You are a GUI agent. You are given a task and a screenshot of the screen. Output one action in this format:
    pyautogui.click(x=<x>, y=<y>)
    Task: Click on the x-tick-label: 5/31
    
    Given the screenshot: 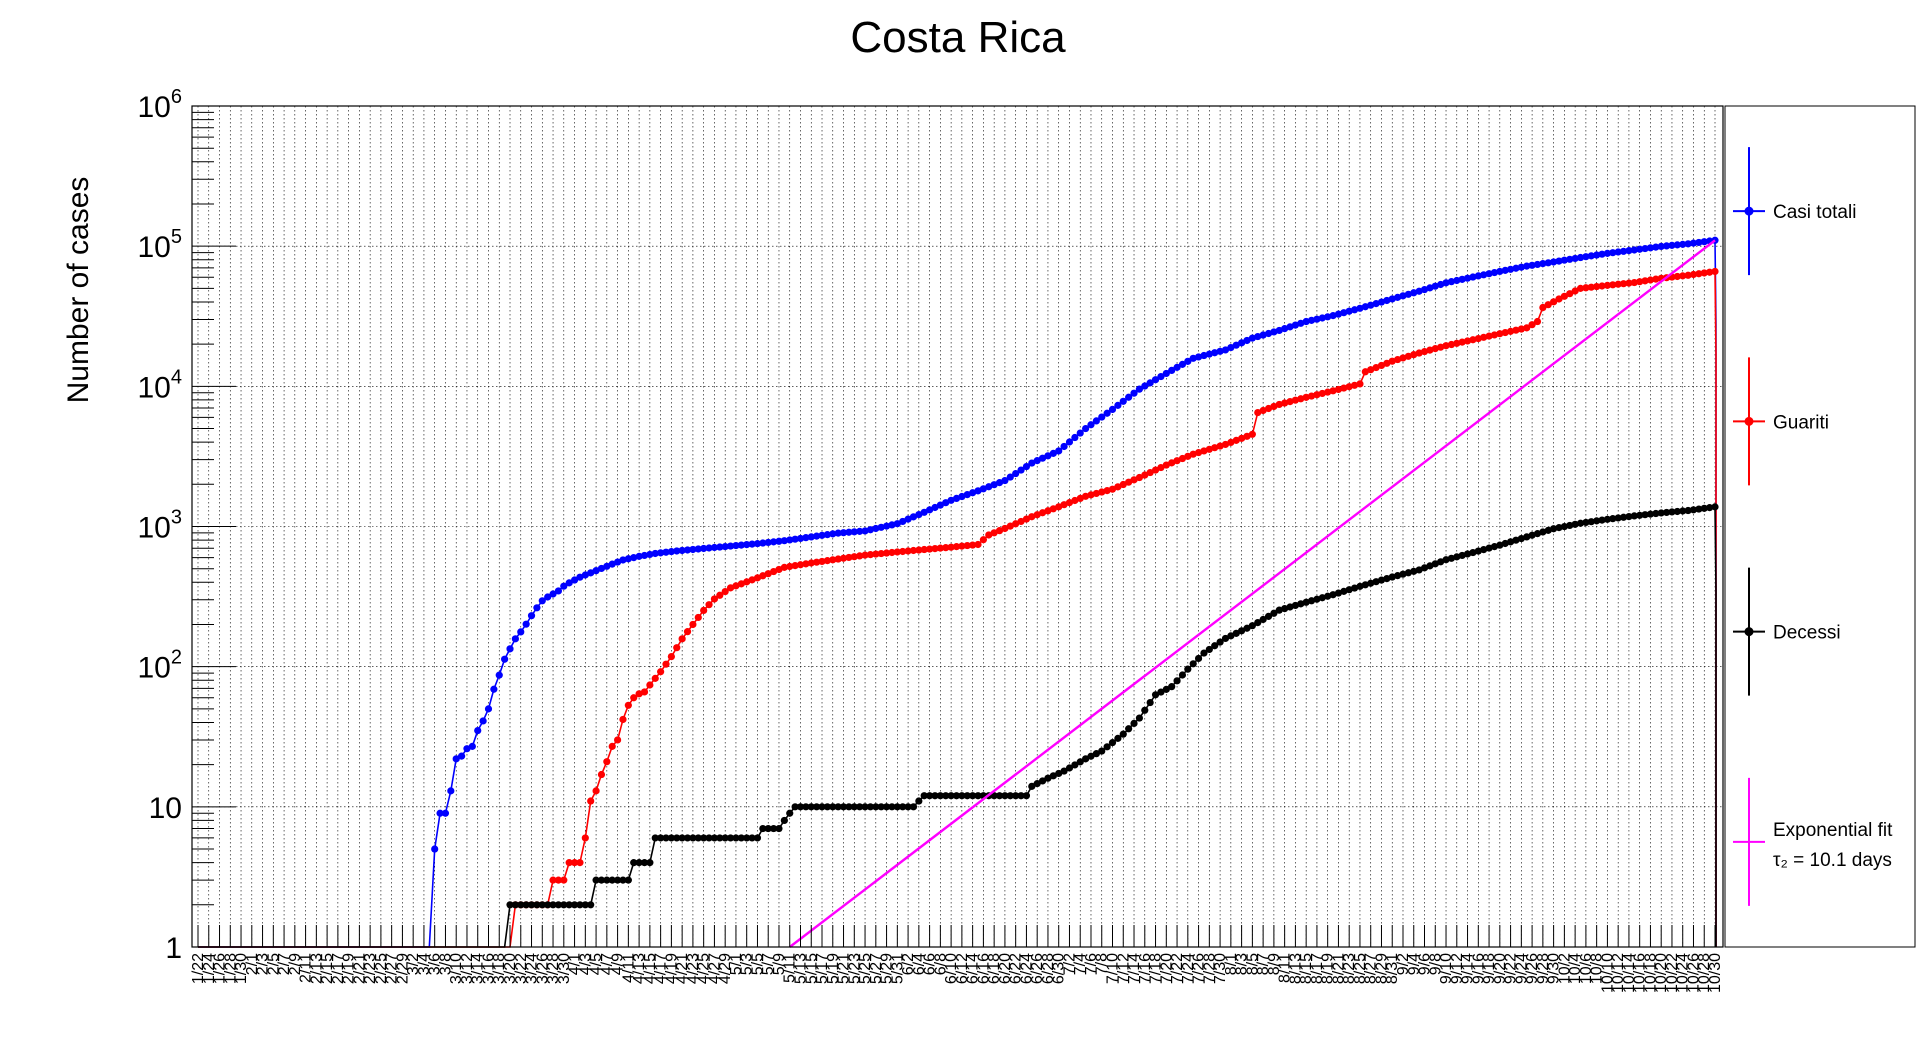 What is the action you would take?
    pyautogui.click(x=897, y=968)
    